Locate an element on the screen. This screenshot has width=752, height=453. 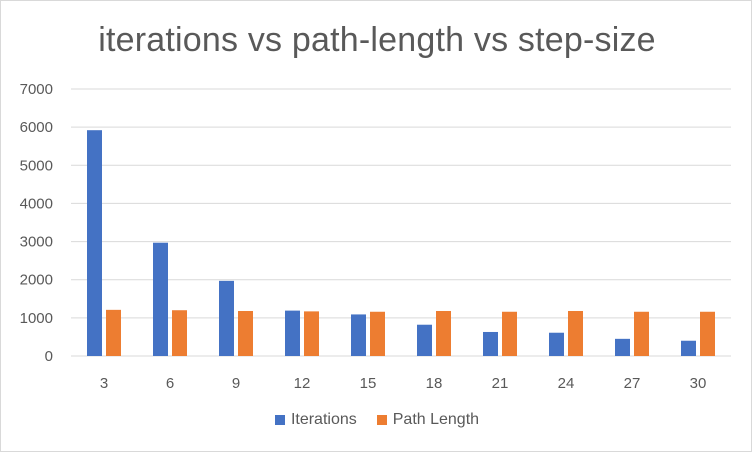
legend-item-path-length: Path Length is located at coordinates (428, 420).